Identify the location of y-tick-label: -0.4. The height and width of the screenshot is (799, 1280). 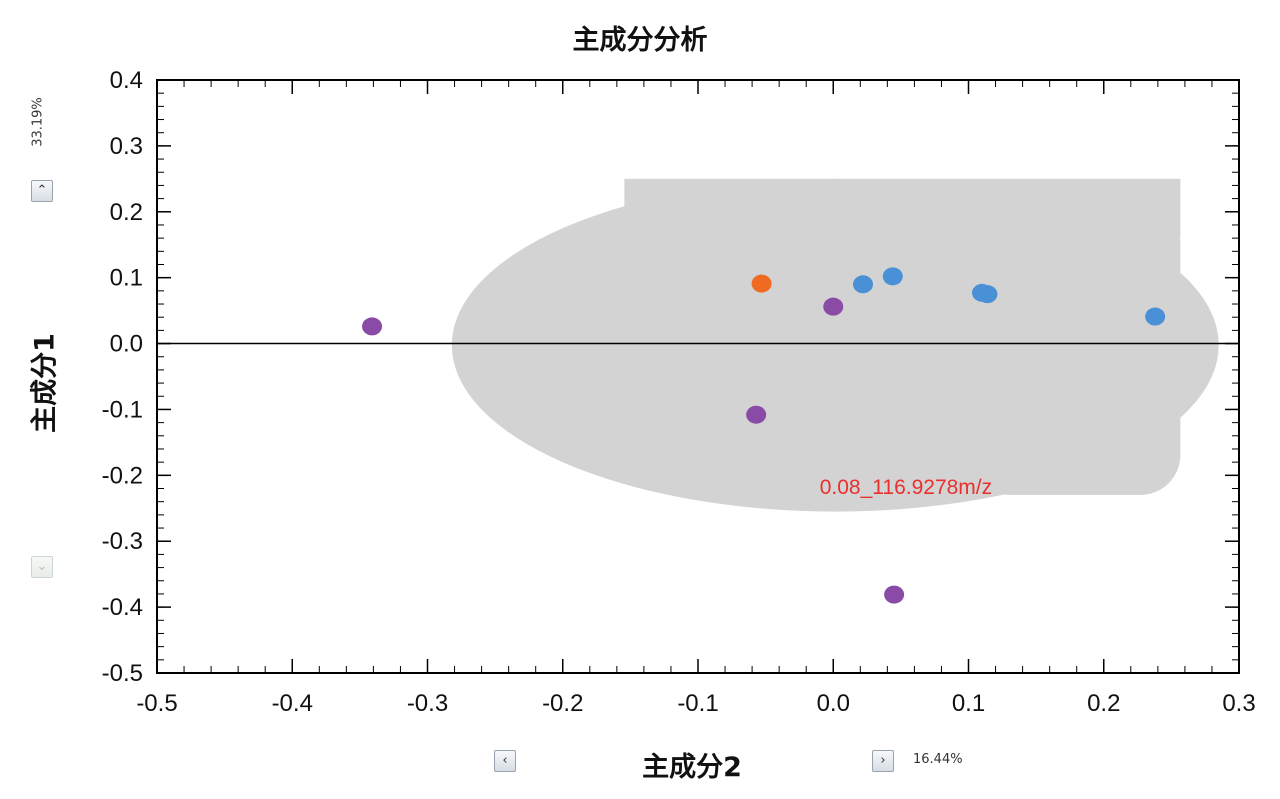
(122, 607).